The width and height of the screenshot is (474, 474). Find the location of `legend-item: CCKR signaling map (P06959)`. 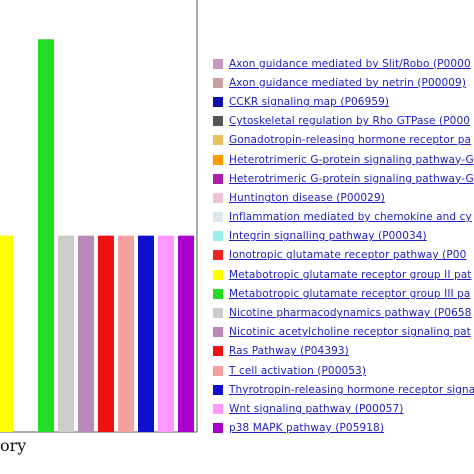

legend-item: CCKR signaling map (P06959) is located at coordinates (343, 101).